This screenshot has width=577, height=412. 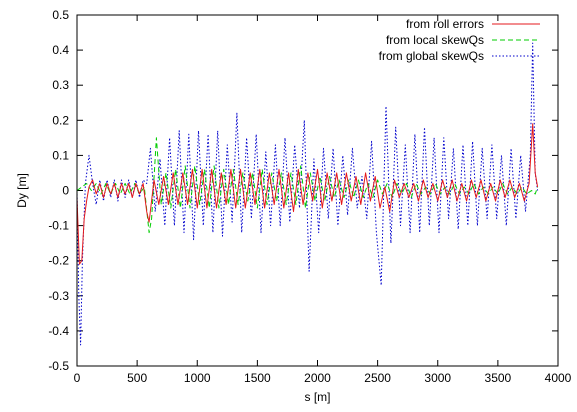 I want to click on x-tick-label: 1500, so click(x=257, y=378).